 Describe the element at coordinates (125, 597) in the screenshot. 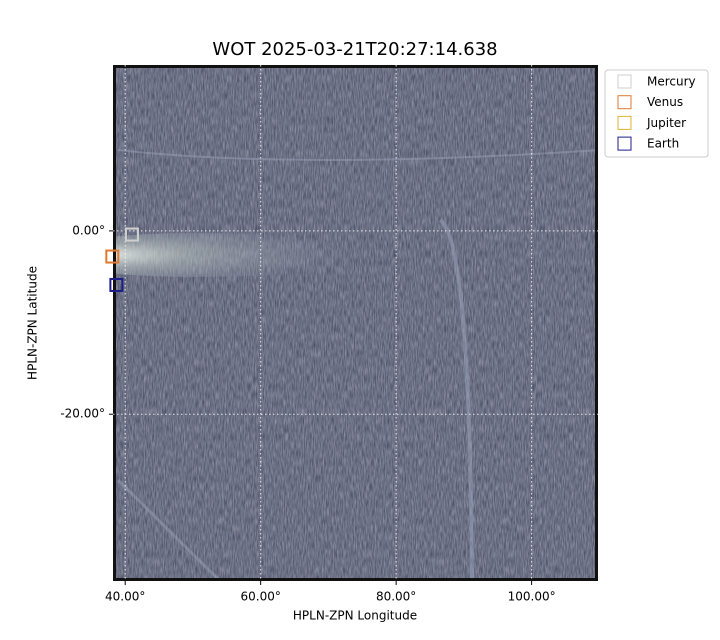

I see `x-tick-label: 40.00°` at that location.